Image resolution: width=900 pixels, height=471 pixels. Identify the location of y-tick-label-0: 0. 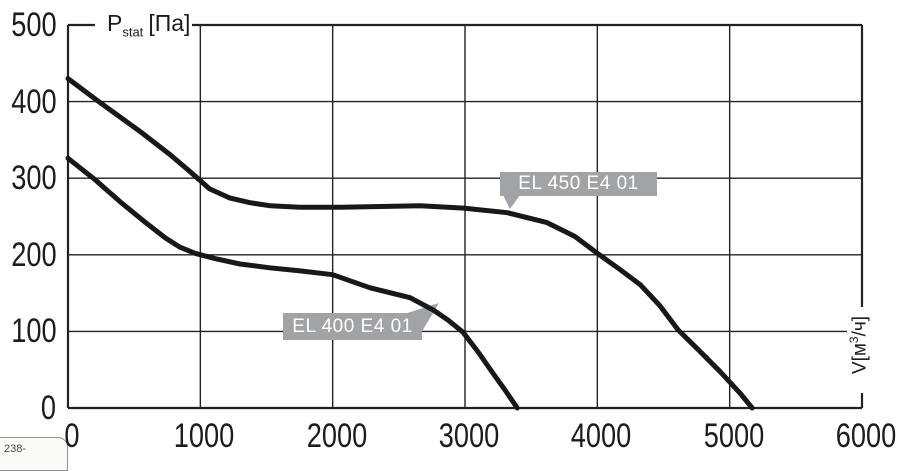
(48, 408).